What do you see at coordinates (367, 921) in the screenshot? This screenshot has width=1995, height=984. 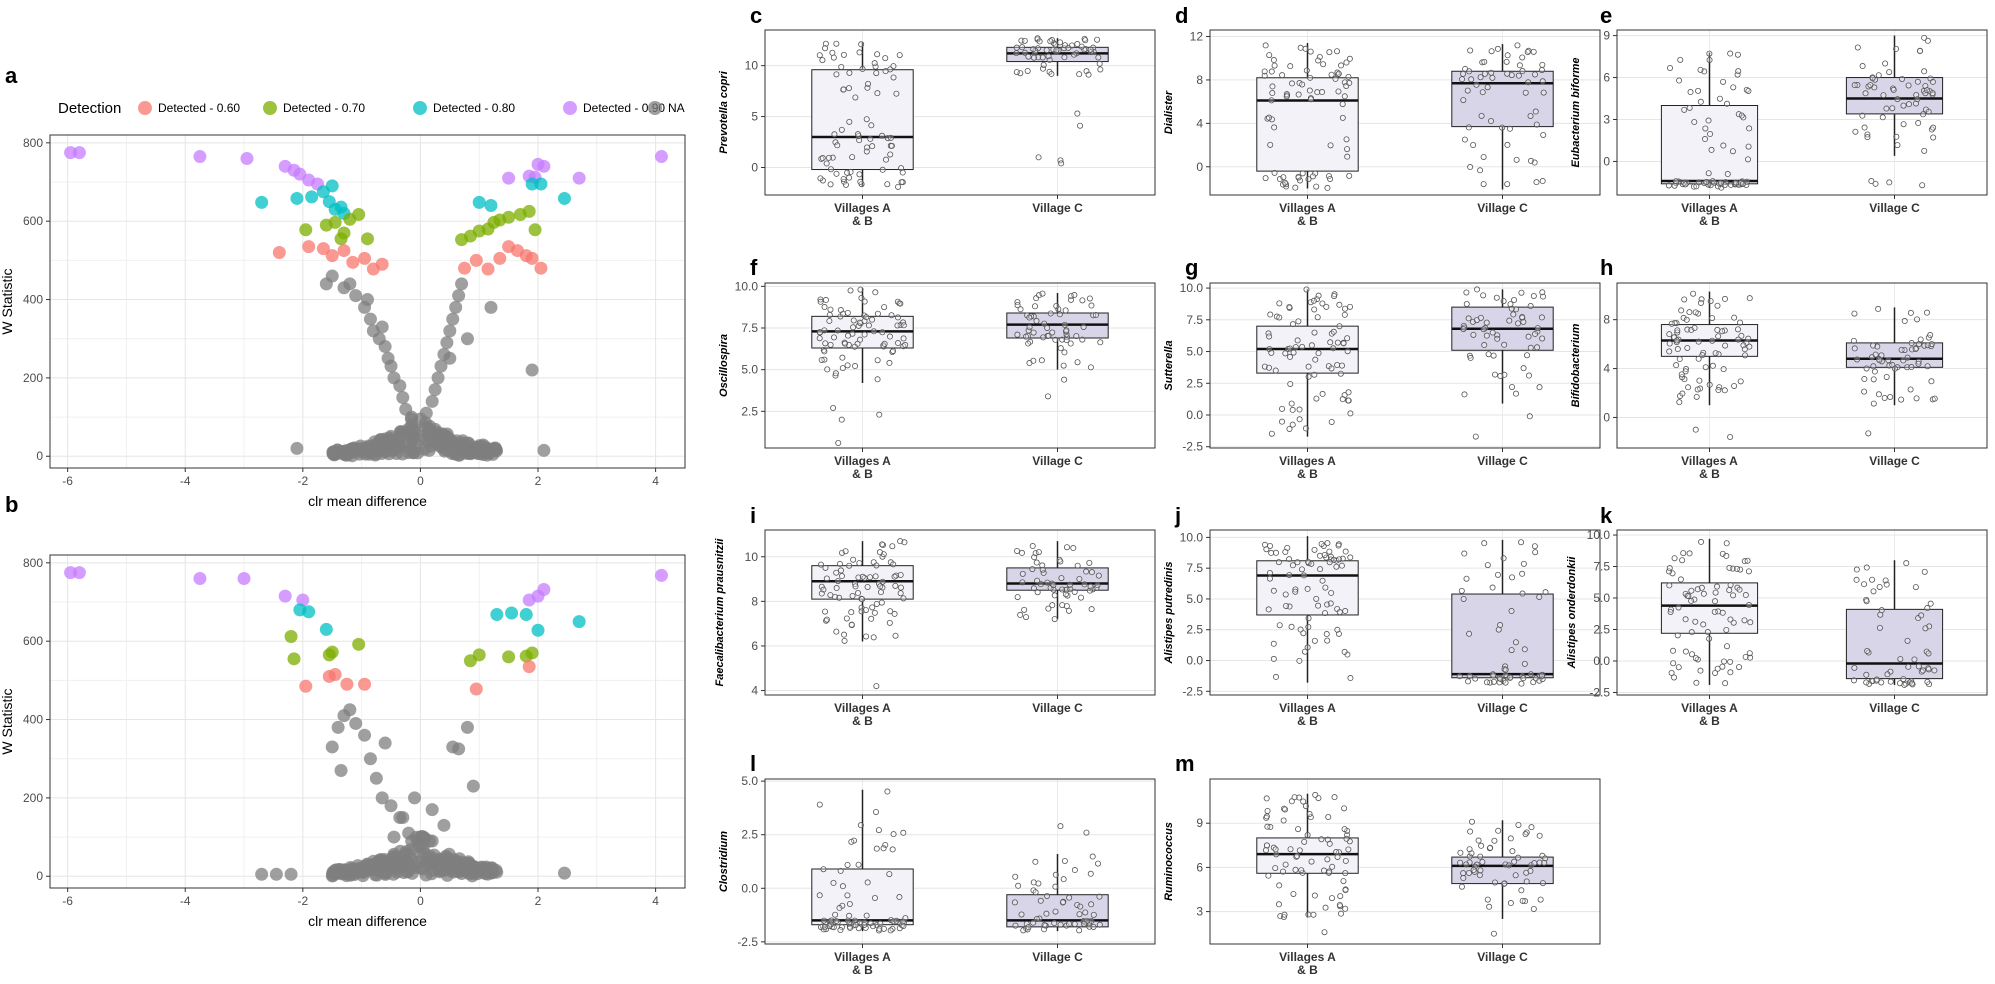 I see `x-axis-title: clr mean difference` at bounding box center [367, 921].